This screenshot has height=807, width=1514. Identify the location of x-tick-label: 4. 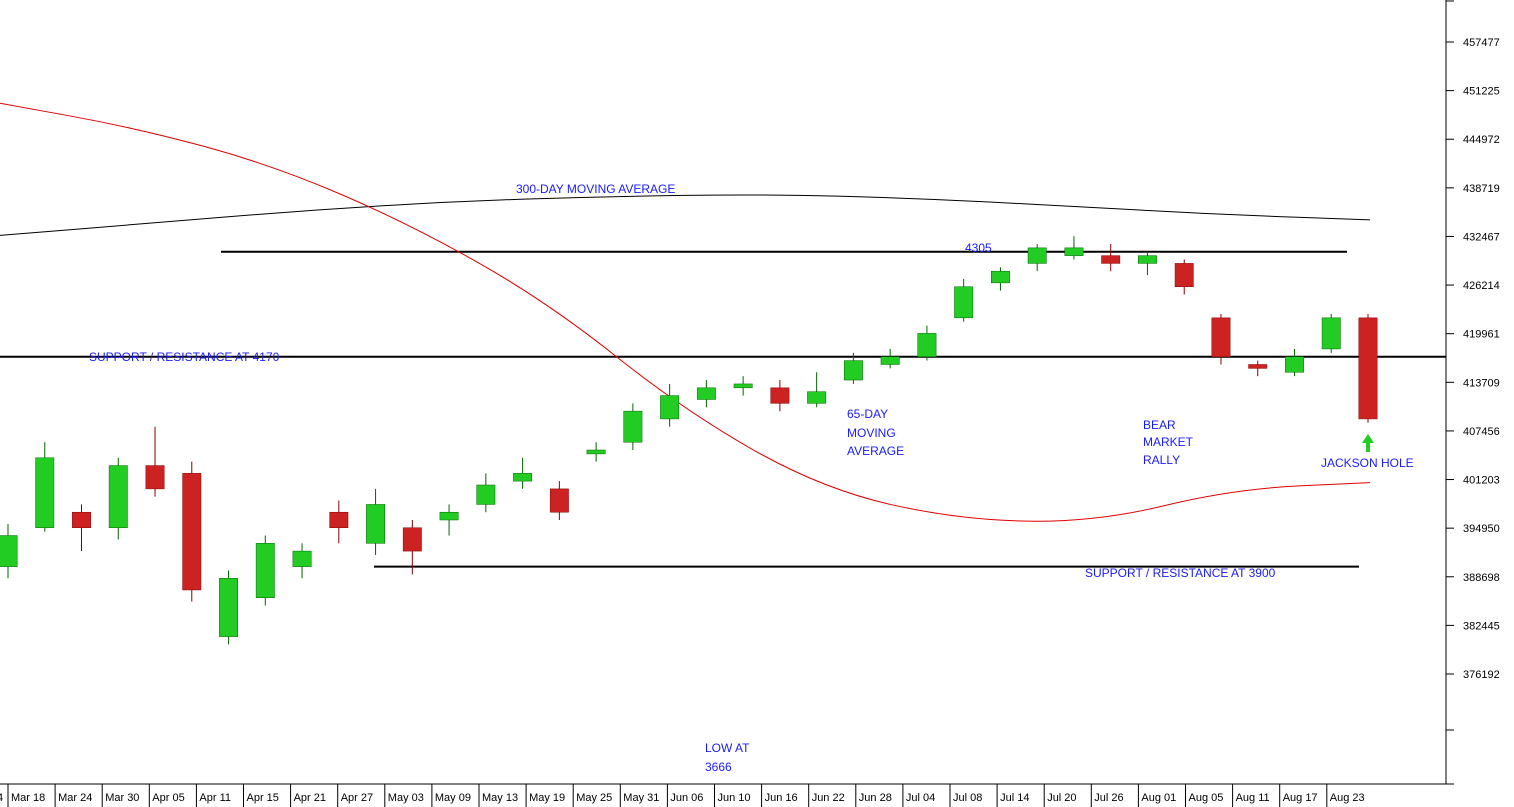
(1, 798).